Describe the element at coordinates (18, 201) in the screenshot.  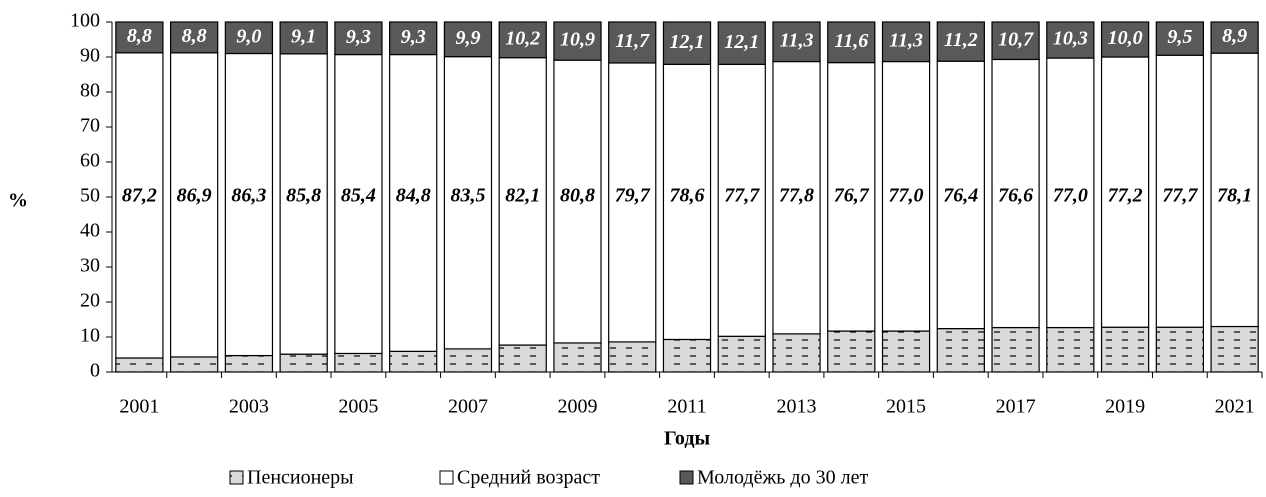
I see `y-axis-label: %` at that location.